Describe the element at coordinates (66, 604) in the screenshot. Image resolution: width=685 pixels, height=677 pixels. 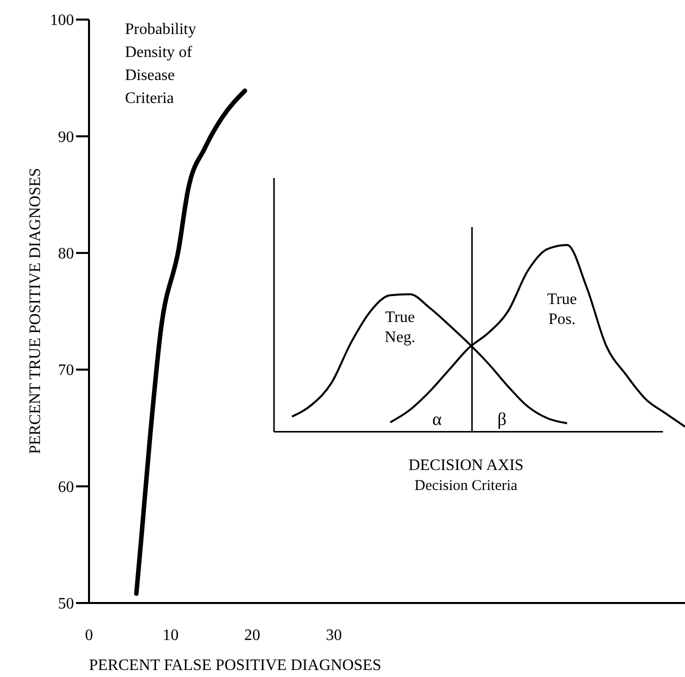
I see `y-tick-label: 50` at that location.